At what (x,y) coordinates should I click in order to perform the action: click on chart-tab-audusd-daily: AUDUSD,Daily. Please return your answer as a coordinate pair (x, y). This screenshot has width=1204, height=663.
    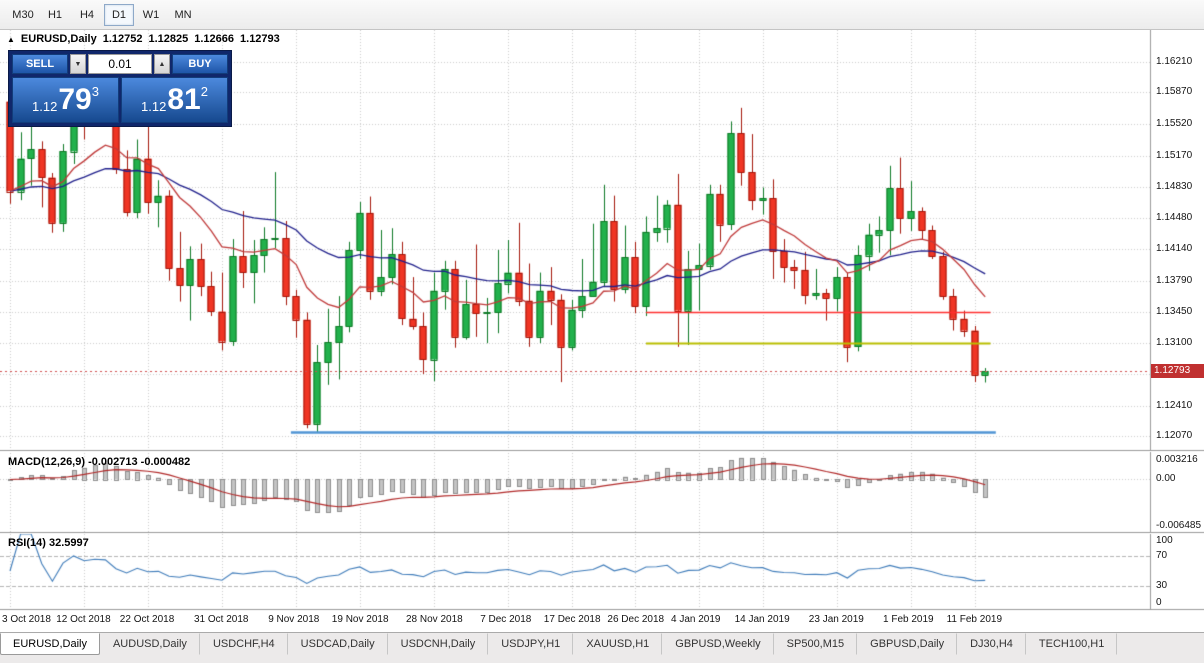
    Looking at the image, I should click on (150, 644).